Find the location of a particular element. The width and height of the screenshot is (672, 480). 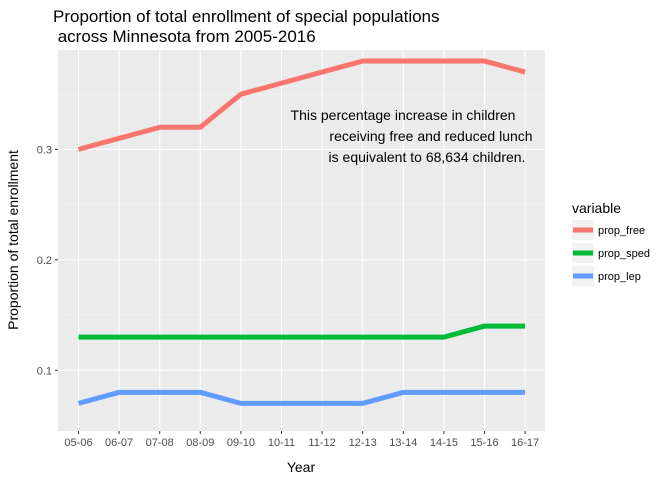

series-line-prop-lep is located at coordinates (301, 397).